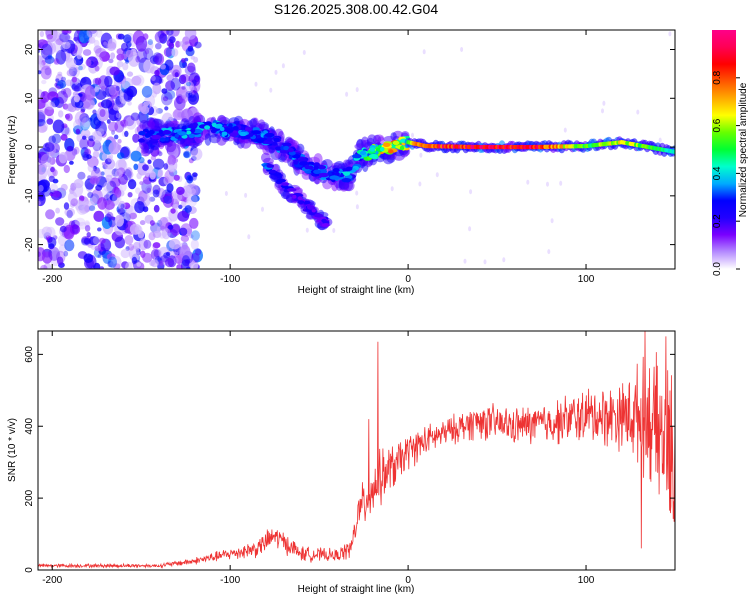 The width and height of the screenshot is (750, 600). I want to click on y-tick-label: 0, so click(29, 570).